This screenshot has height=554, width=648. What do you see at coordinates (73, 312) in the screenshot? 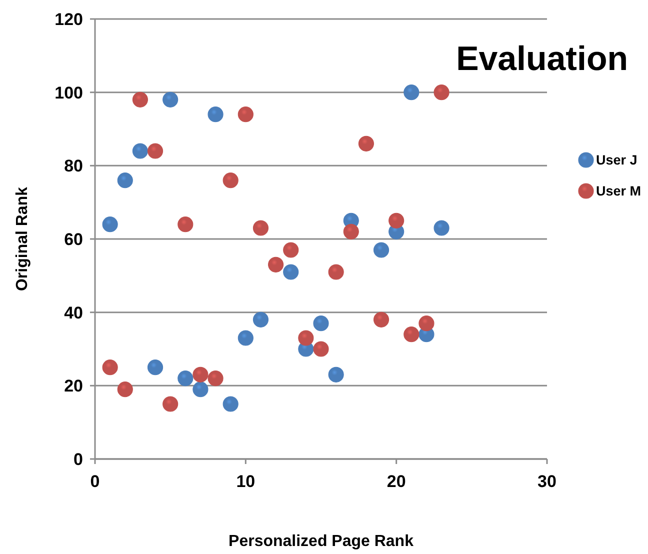
I see `y-tick-label: 40` at bounding box center [73, 312].